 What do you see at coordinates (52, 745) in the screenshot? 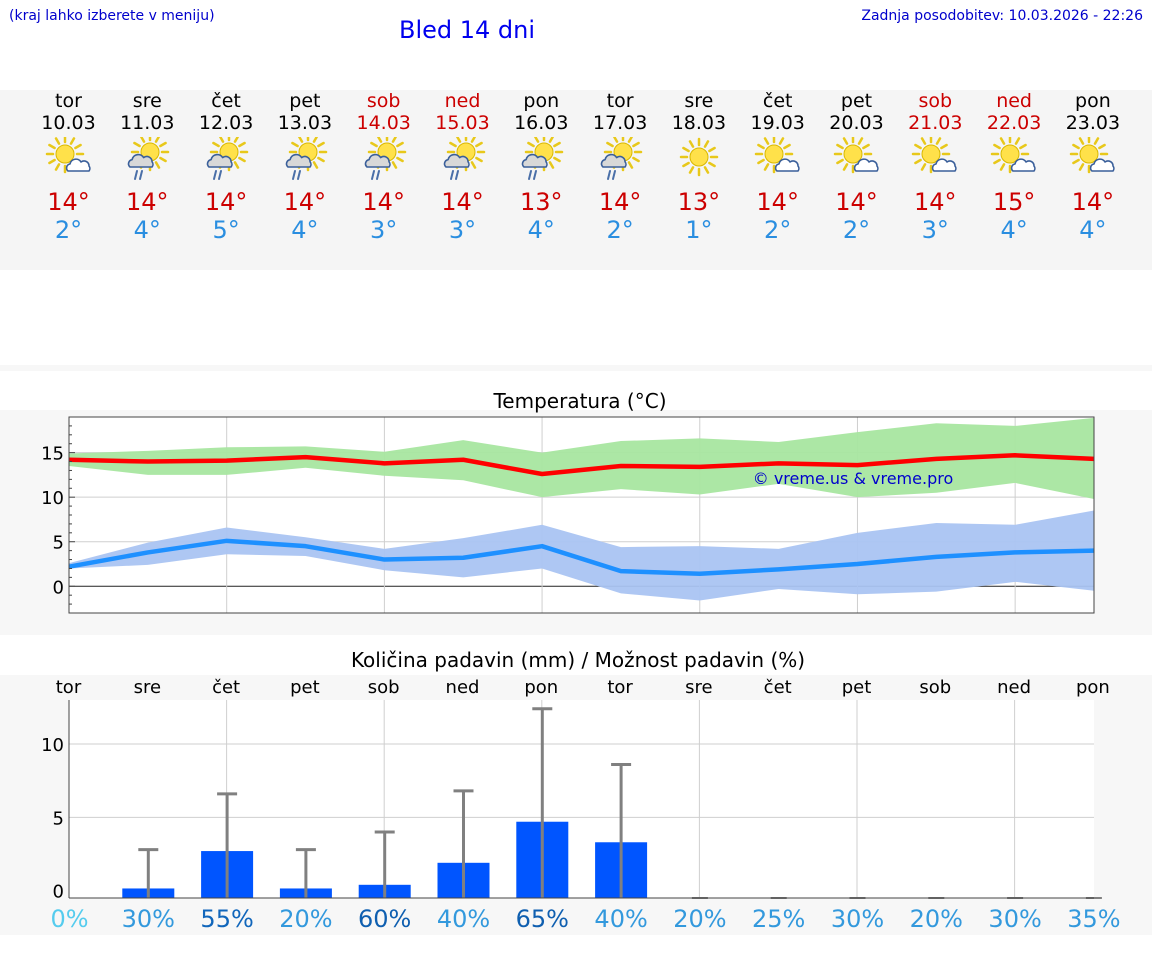
I see `rain-tick-label: 10` at bounding box center [52, 745].